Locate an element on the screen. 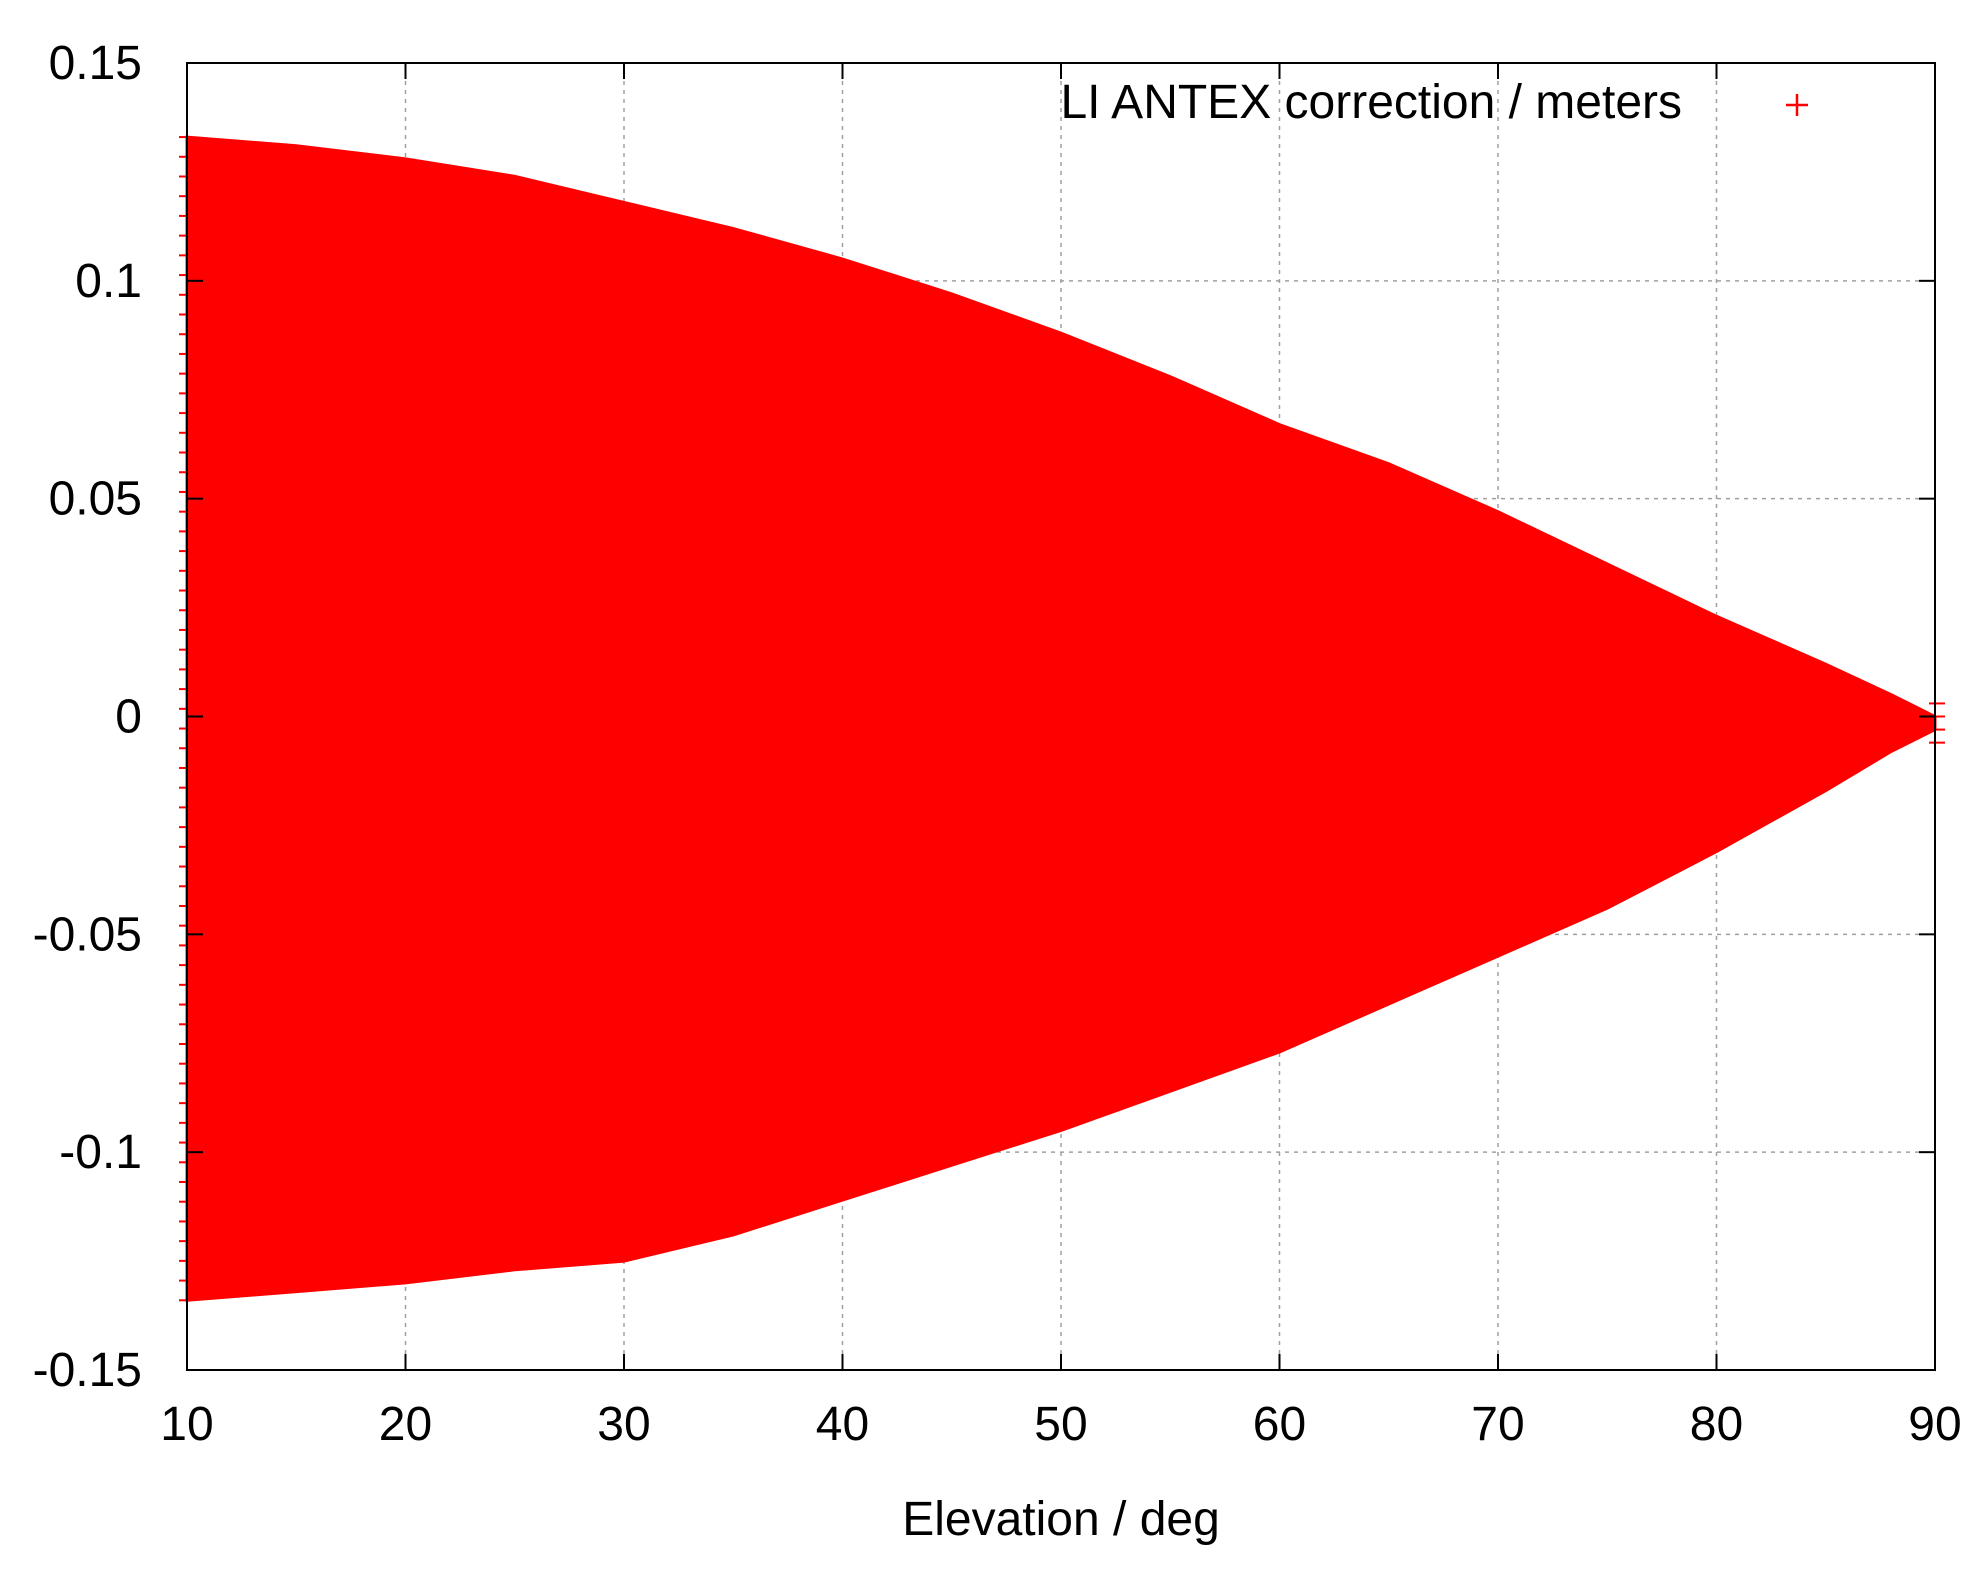 This screenshot has width=1975, height=1575. x-axis-title: Elevation / deg is located at coordinates (1061, 1519).